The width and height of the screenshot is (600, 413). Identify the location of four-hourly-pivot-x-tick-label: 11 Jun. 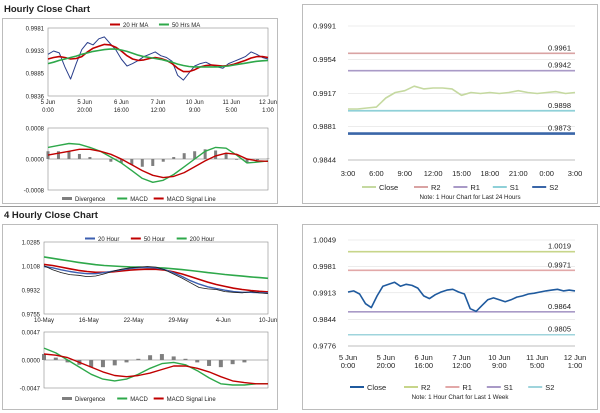
(537, 357).